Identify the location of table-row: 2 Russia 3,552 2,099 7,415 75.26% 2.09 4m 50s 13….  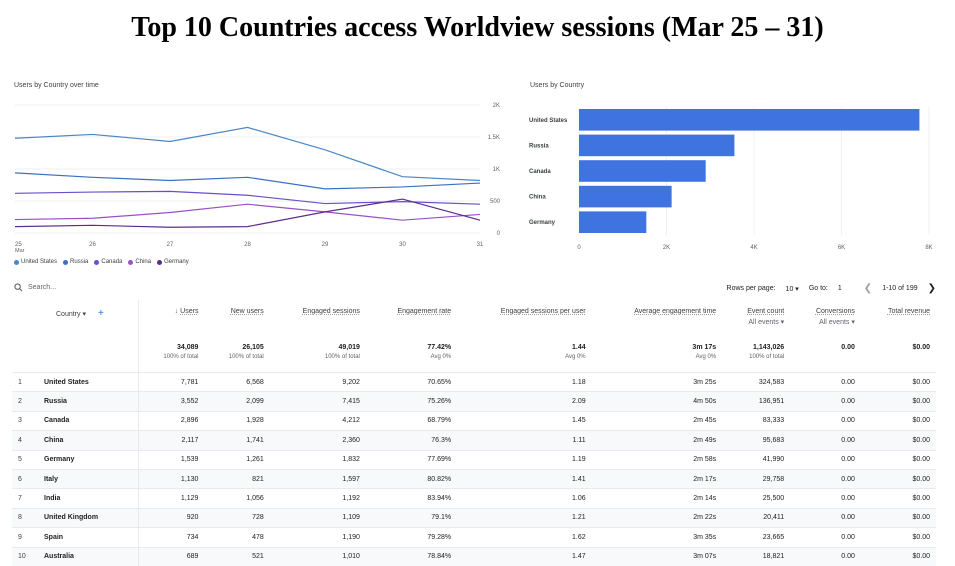
(474, 401).